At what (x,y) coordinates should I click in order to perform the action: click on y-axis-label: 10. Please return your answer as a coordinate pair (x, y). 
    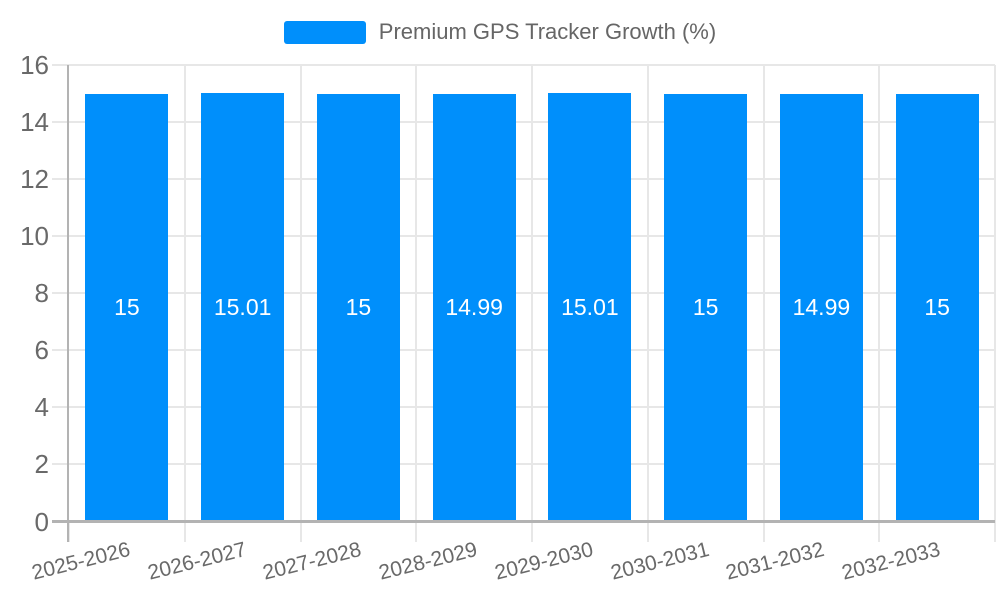
    Looking at the image, I should click on (34, 236).